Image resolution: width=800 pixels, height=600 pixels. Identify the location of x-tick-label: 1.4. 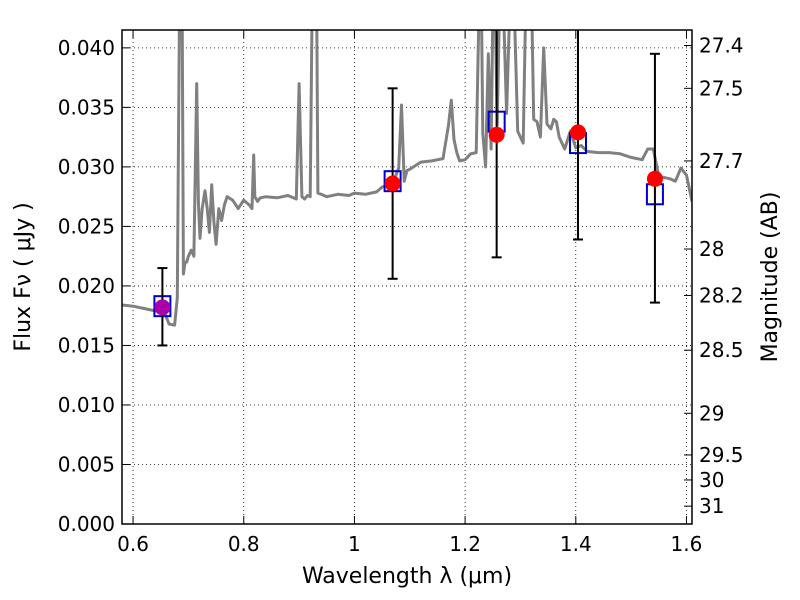
(576, 544).